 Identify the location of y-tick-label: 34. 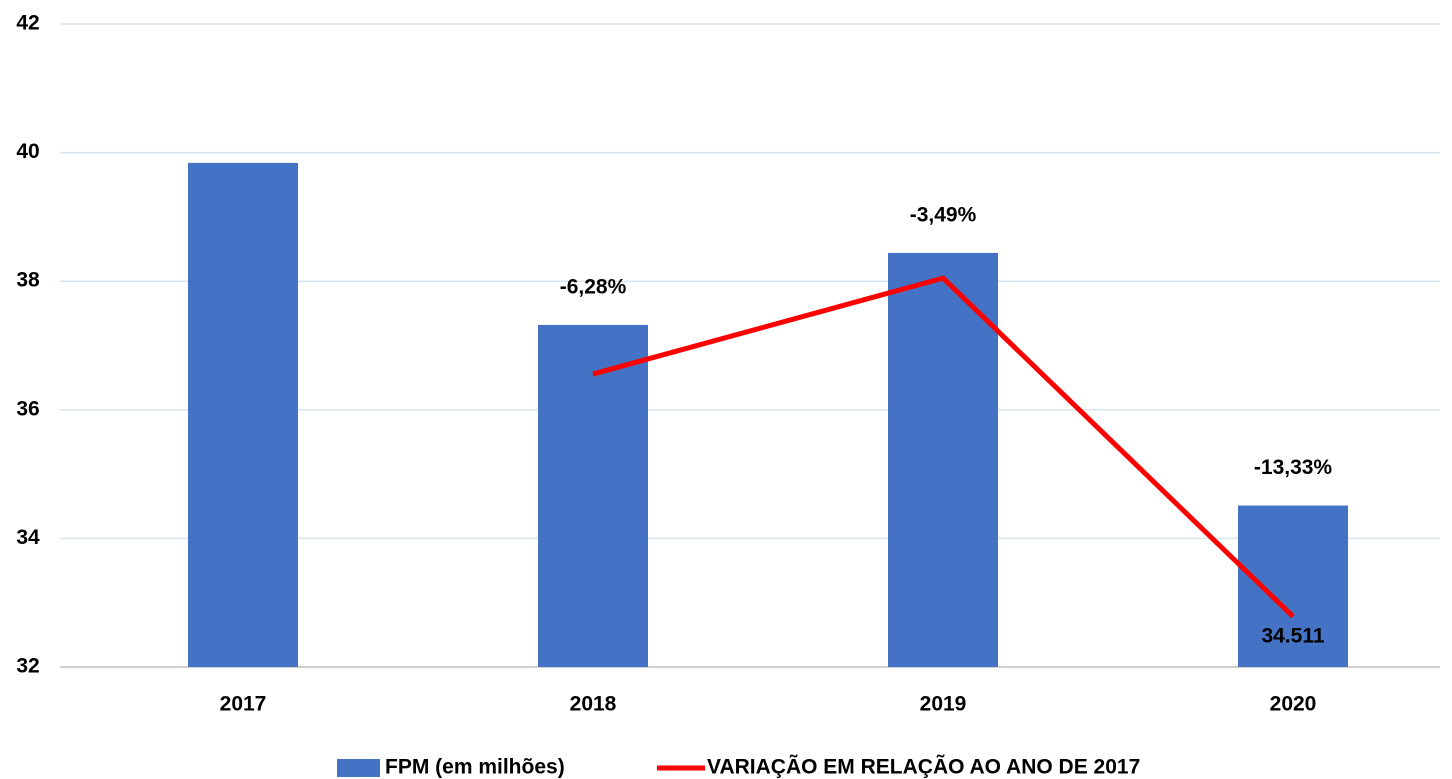
(28, 537).